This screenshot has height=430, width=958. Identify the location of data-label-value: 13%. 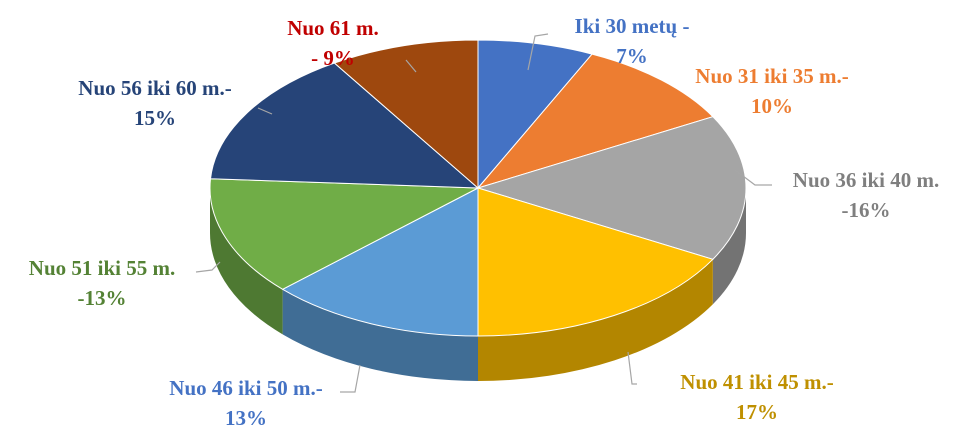
(246, 418).